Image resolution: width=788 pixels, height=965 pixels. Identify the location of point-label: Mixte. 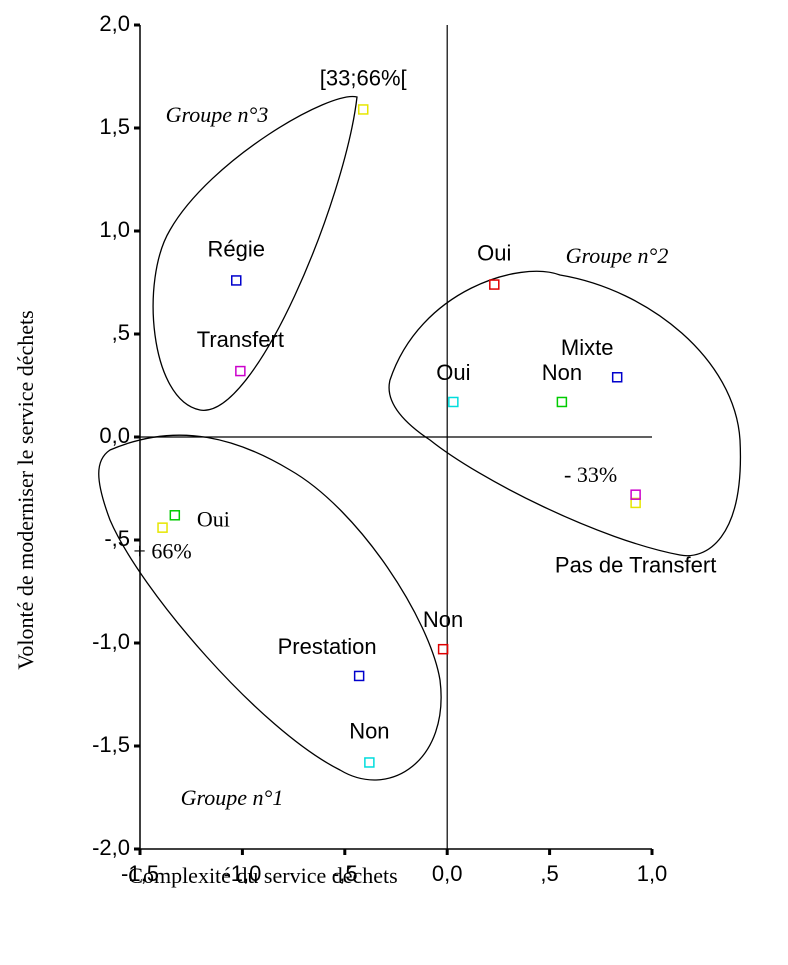
(587, 347).